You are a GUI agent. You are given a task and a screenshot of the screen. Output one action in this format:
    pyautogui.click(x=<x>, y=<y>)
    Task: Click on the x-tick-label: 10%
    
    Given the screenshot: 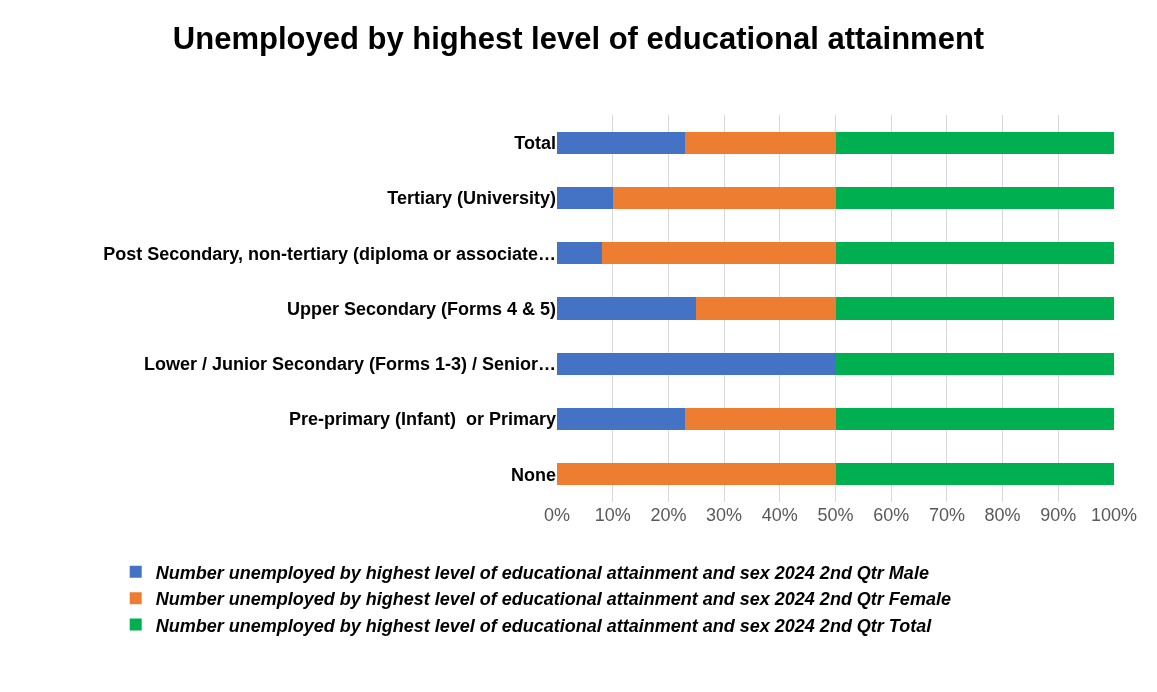 What is the action you would take?
    pyautogui.click(x=612, y=515)
    